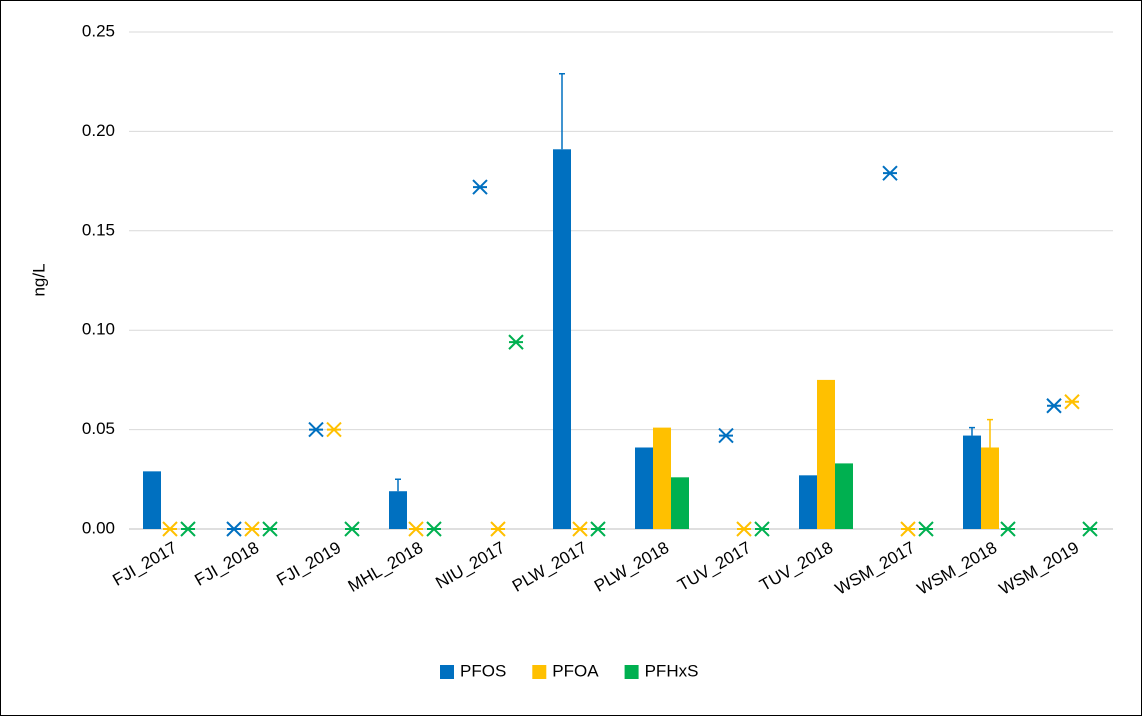  I want to click on y-tick-label: 0.00, so click(98, 527).